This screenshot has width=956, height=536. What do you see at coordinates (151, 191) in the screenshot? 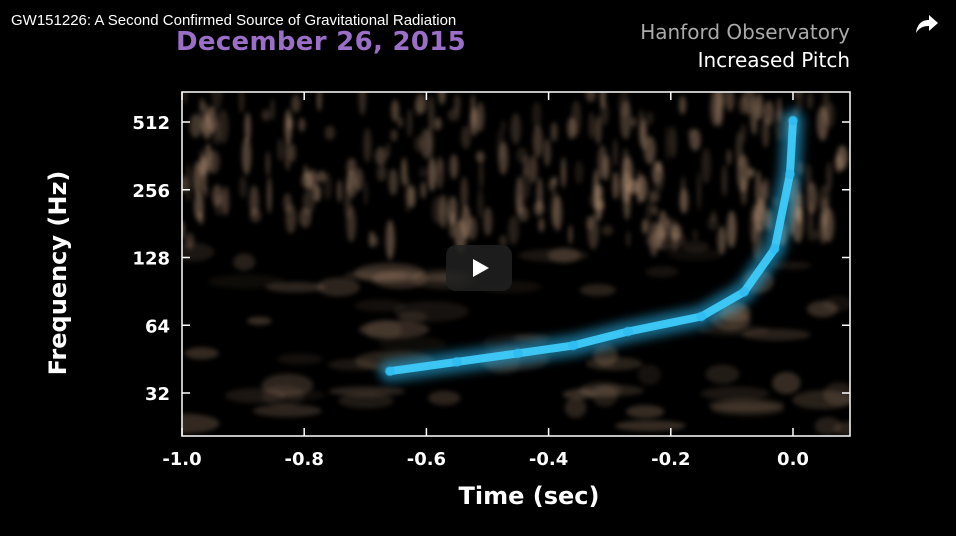
I see `y-tick-label: 256` at bounding box center [151, 191].